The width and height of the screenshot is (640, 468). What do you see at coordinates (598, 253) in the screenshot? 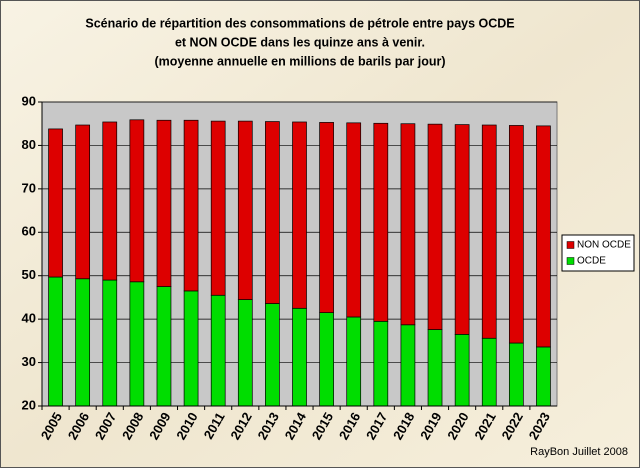
I see `legend-box` at bounding box center [598, 253].